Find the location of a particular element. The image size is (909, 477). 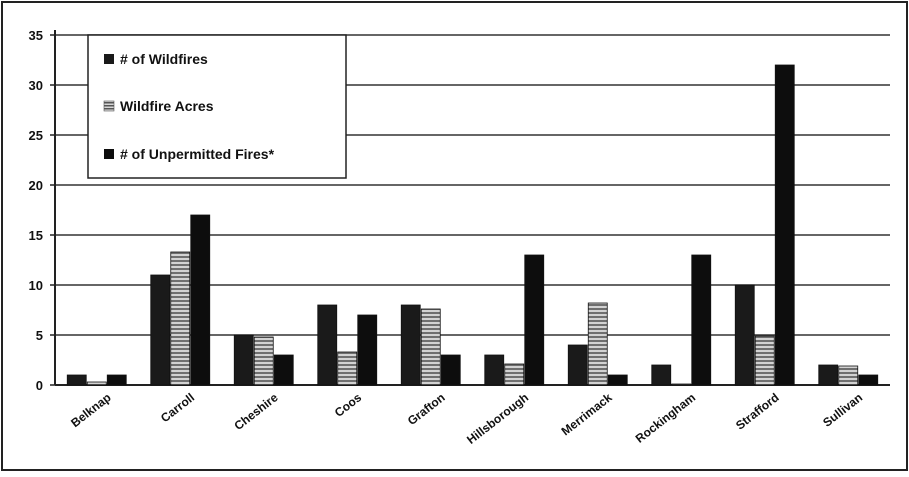

legend-label-acres: Wildfire Acres is located at coordinates (167, 106).